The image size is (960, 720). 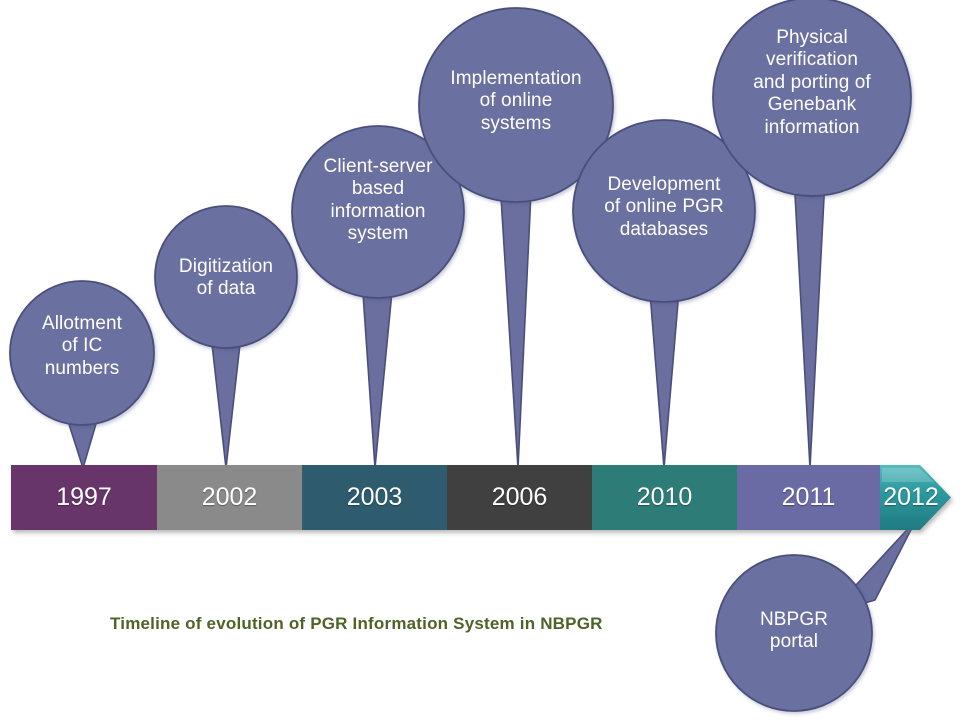 What do you see at coordinates (664, 211) in the screenshot?
I see `balloon-circle-2010` at bounding box center [664, 211].